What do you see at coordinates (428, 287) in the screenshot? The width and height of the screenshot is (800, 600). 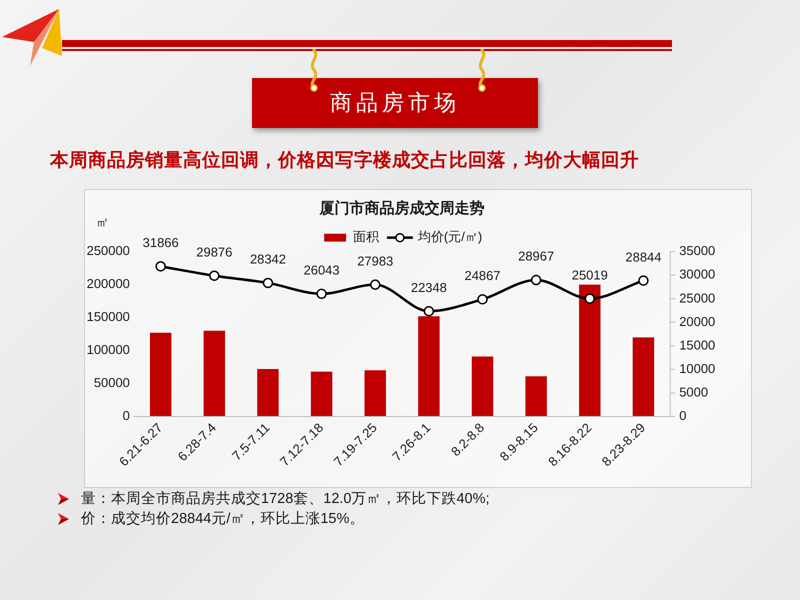 I see `data-label: 22348` at bounding box center [428, 287].